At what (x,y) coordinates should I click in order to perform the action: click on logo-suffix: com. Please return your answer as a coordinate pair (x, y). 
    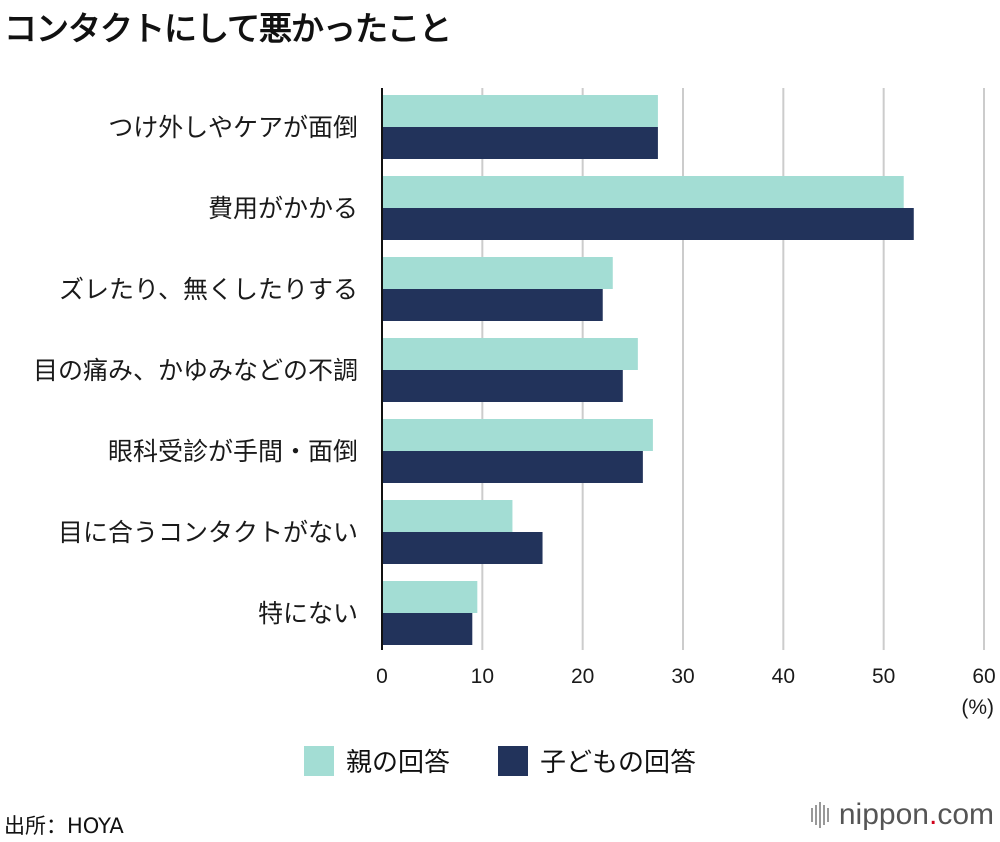
    Looking at the image, I should click on (965, 814).